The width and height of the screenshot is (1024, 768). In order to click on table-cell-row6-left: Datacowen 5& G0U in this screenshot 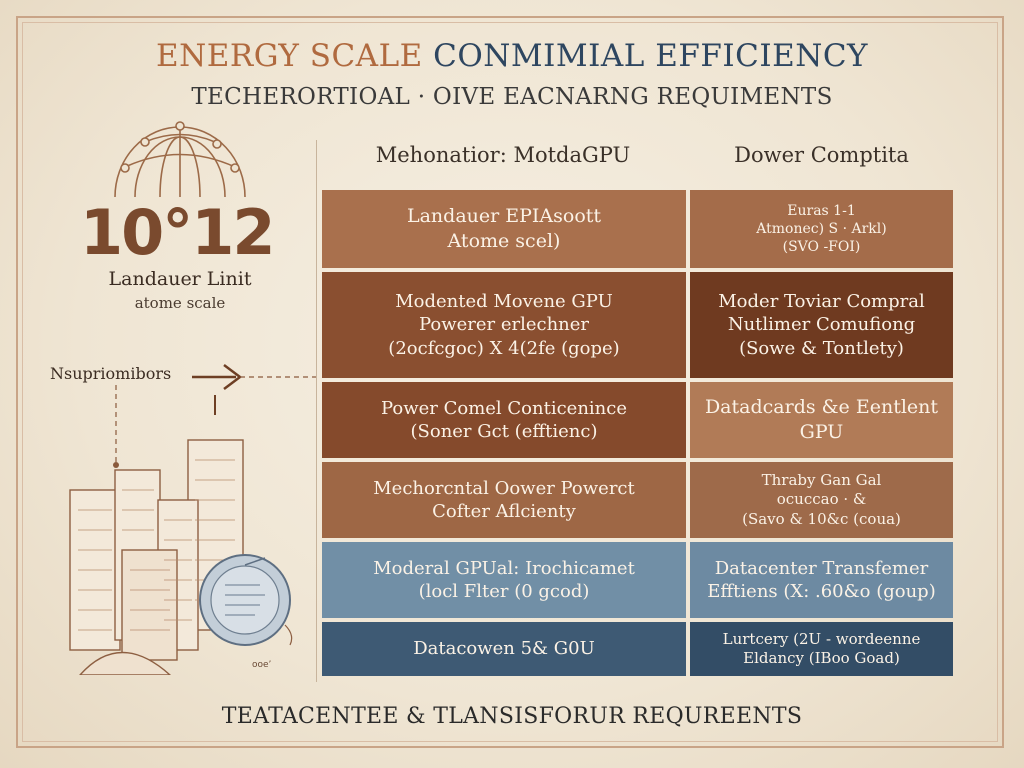, I will do `click(504, 649)`.